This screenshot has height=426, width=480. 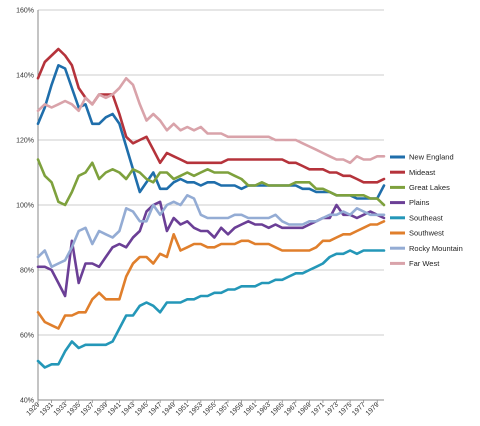 I want to click on legend-label: New England, so click(x=431, y=157).